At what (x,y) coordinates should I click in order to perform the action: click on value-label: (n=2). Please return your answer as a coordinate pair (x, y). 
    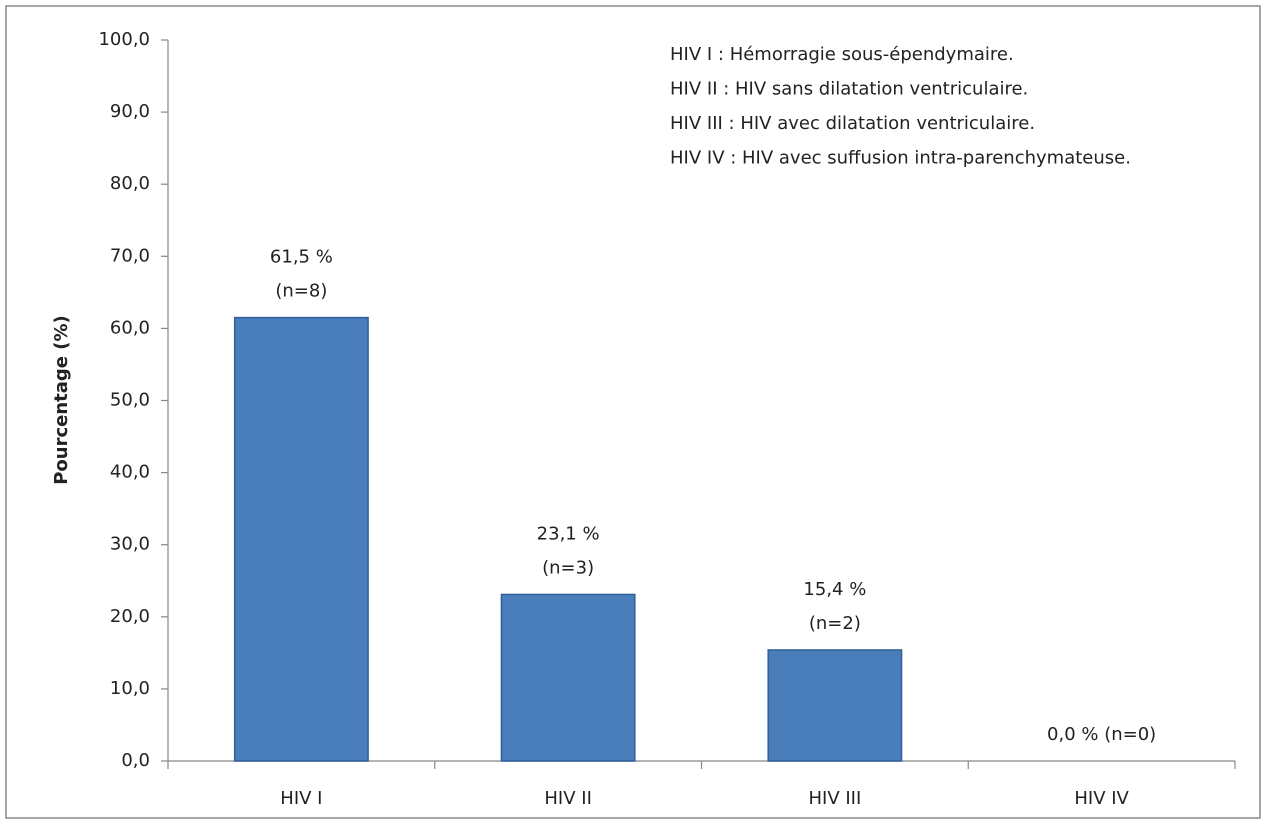
    Looking at the image, I should click on (835, 623).